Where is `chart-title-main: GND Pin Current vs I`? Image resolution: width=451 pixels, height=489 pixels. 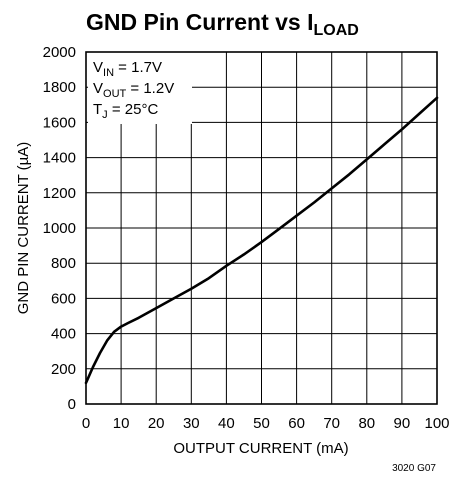
chart-title-main: GND Pin Current vs I is located at coordinates (199, 22).